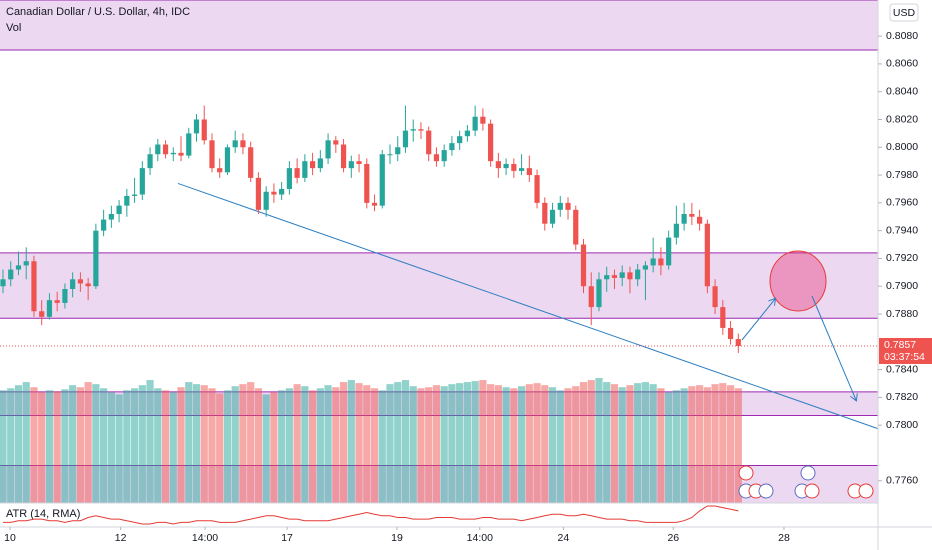  I want to click on indicator-label: ATR (14, RMA), so click(43, 514).